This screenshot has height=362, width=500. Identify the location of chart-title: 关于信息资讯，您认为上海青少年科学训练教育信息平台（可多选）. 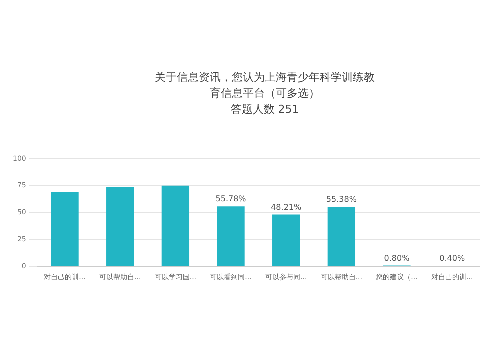
(265, 86).